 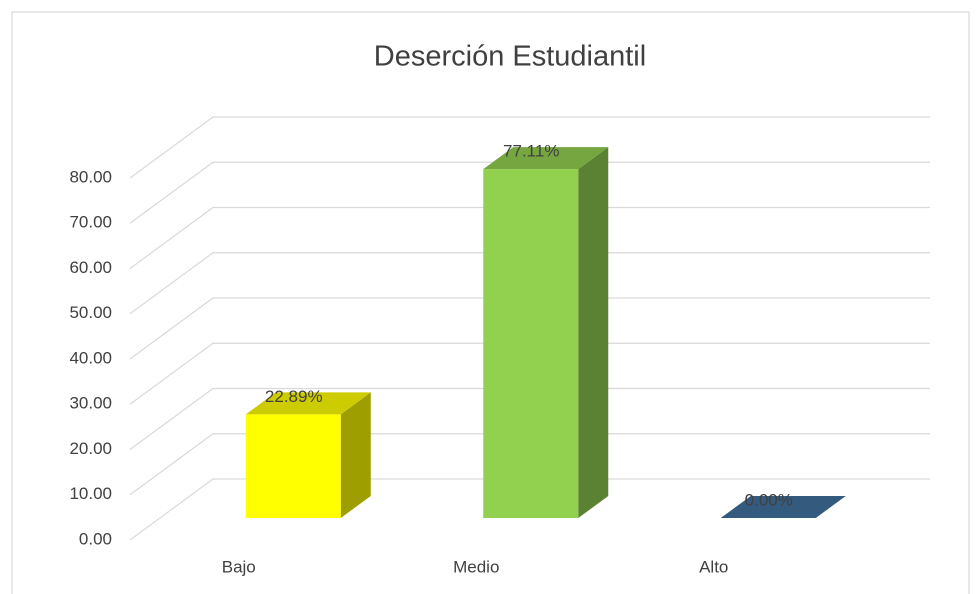 I want to click on x-tick-label: Alto, so click(x=713, y=566).